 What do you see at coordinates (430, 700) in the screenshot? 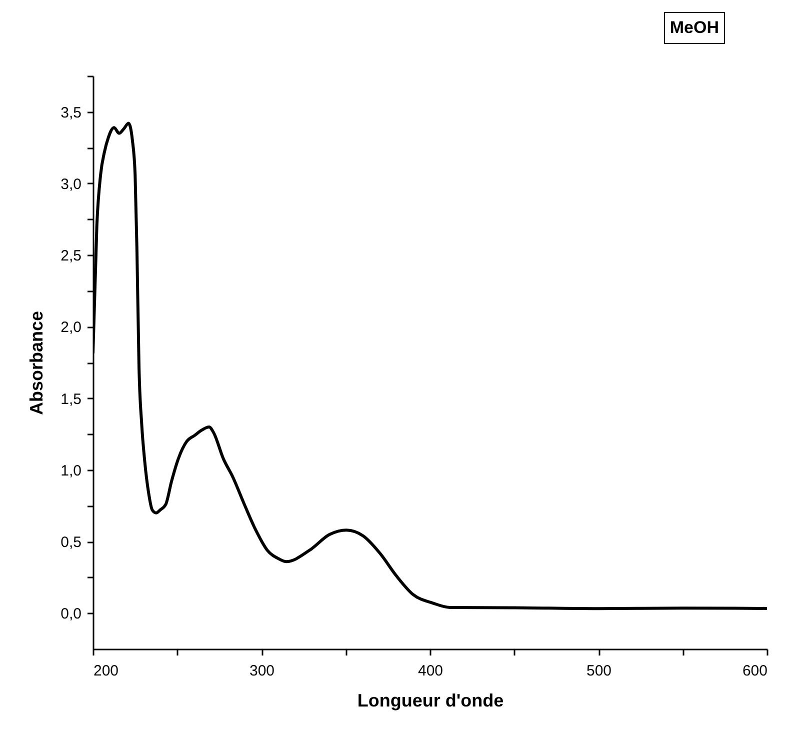
I see `x-axis-title: Longueur d'onde` at bounding box center [430, 700].